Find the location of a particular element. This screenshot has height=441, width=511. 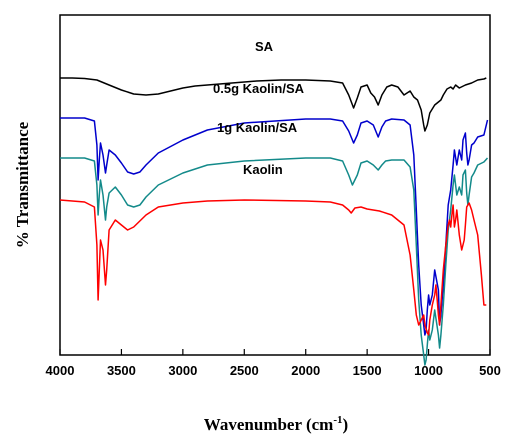

x-axis-title-superscript: -1 is located at coordinates (337, 420).